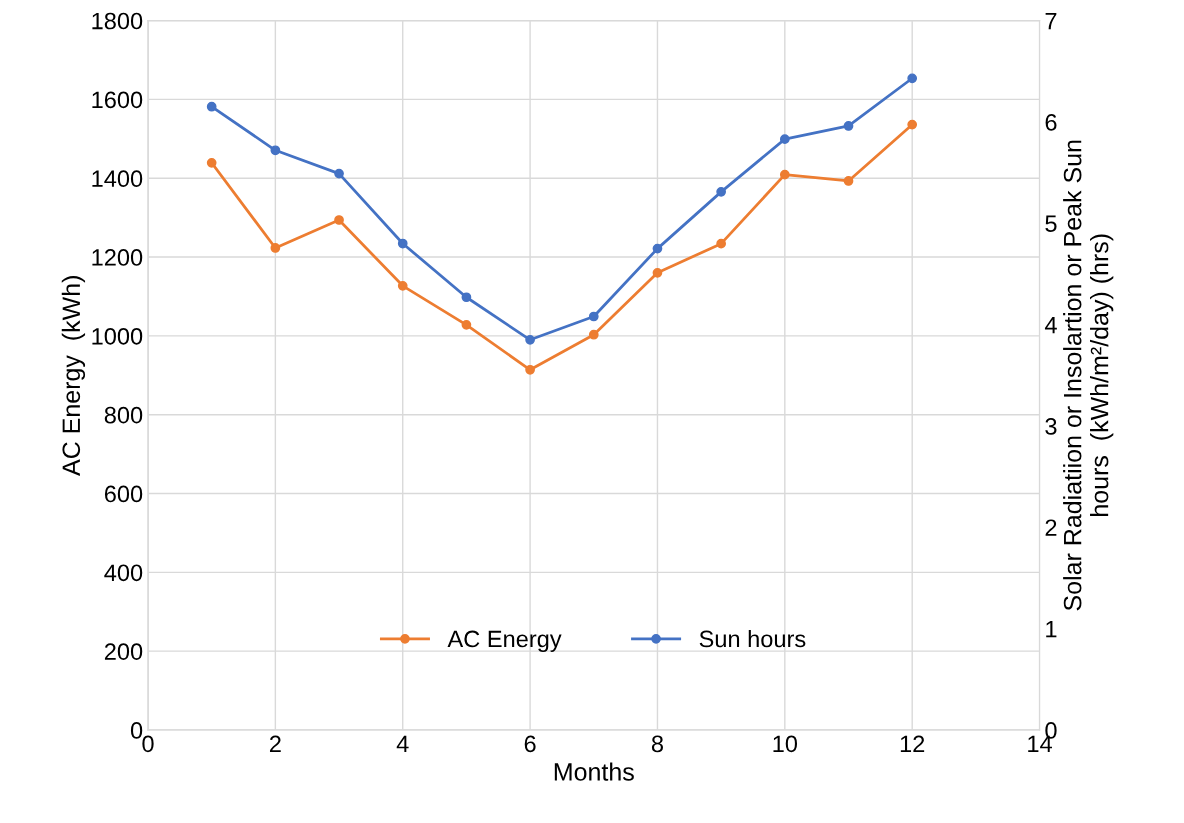 This screenshot has height=823, width=1184. What do you see at coordinates (504, 641) in the screenshot?
I see `legend-label: AC Energy` at bounding box center [504, 641].